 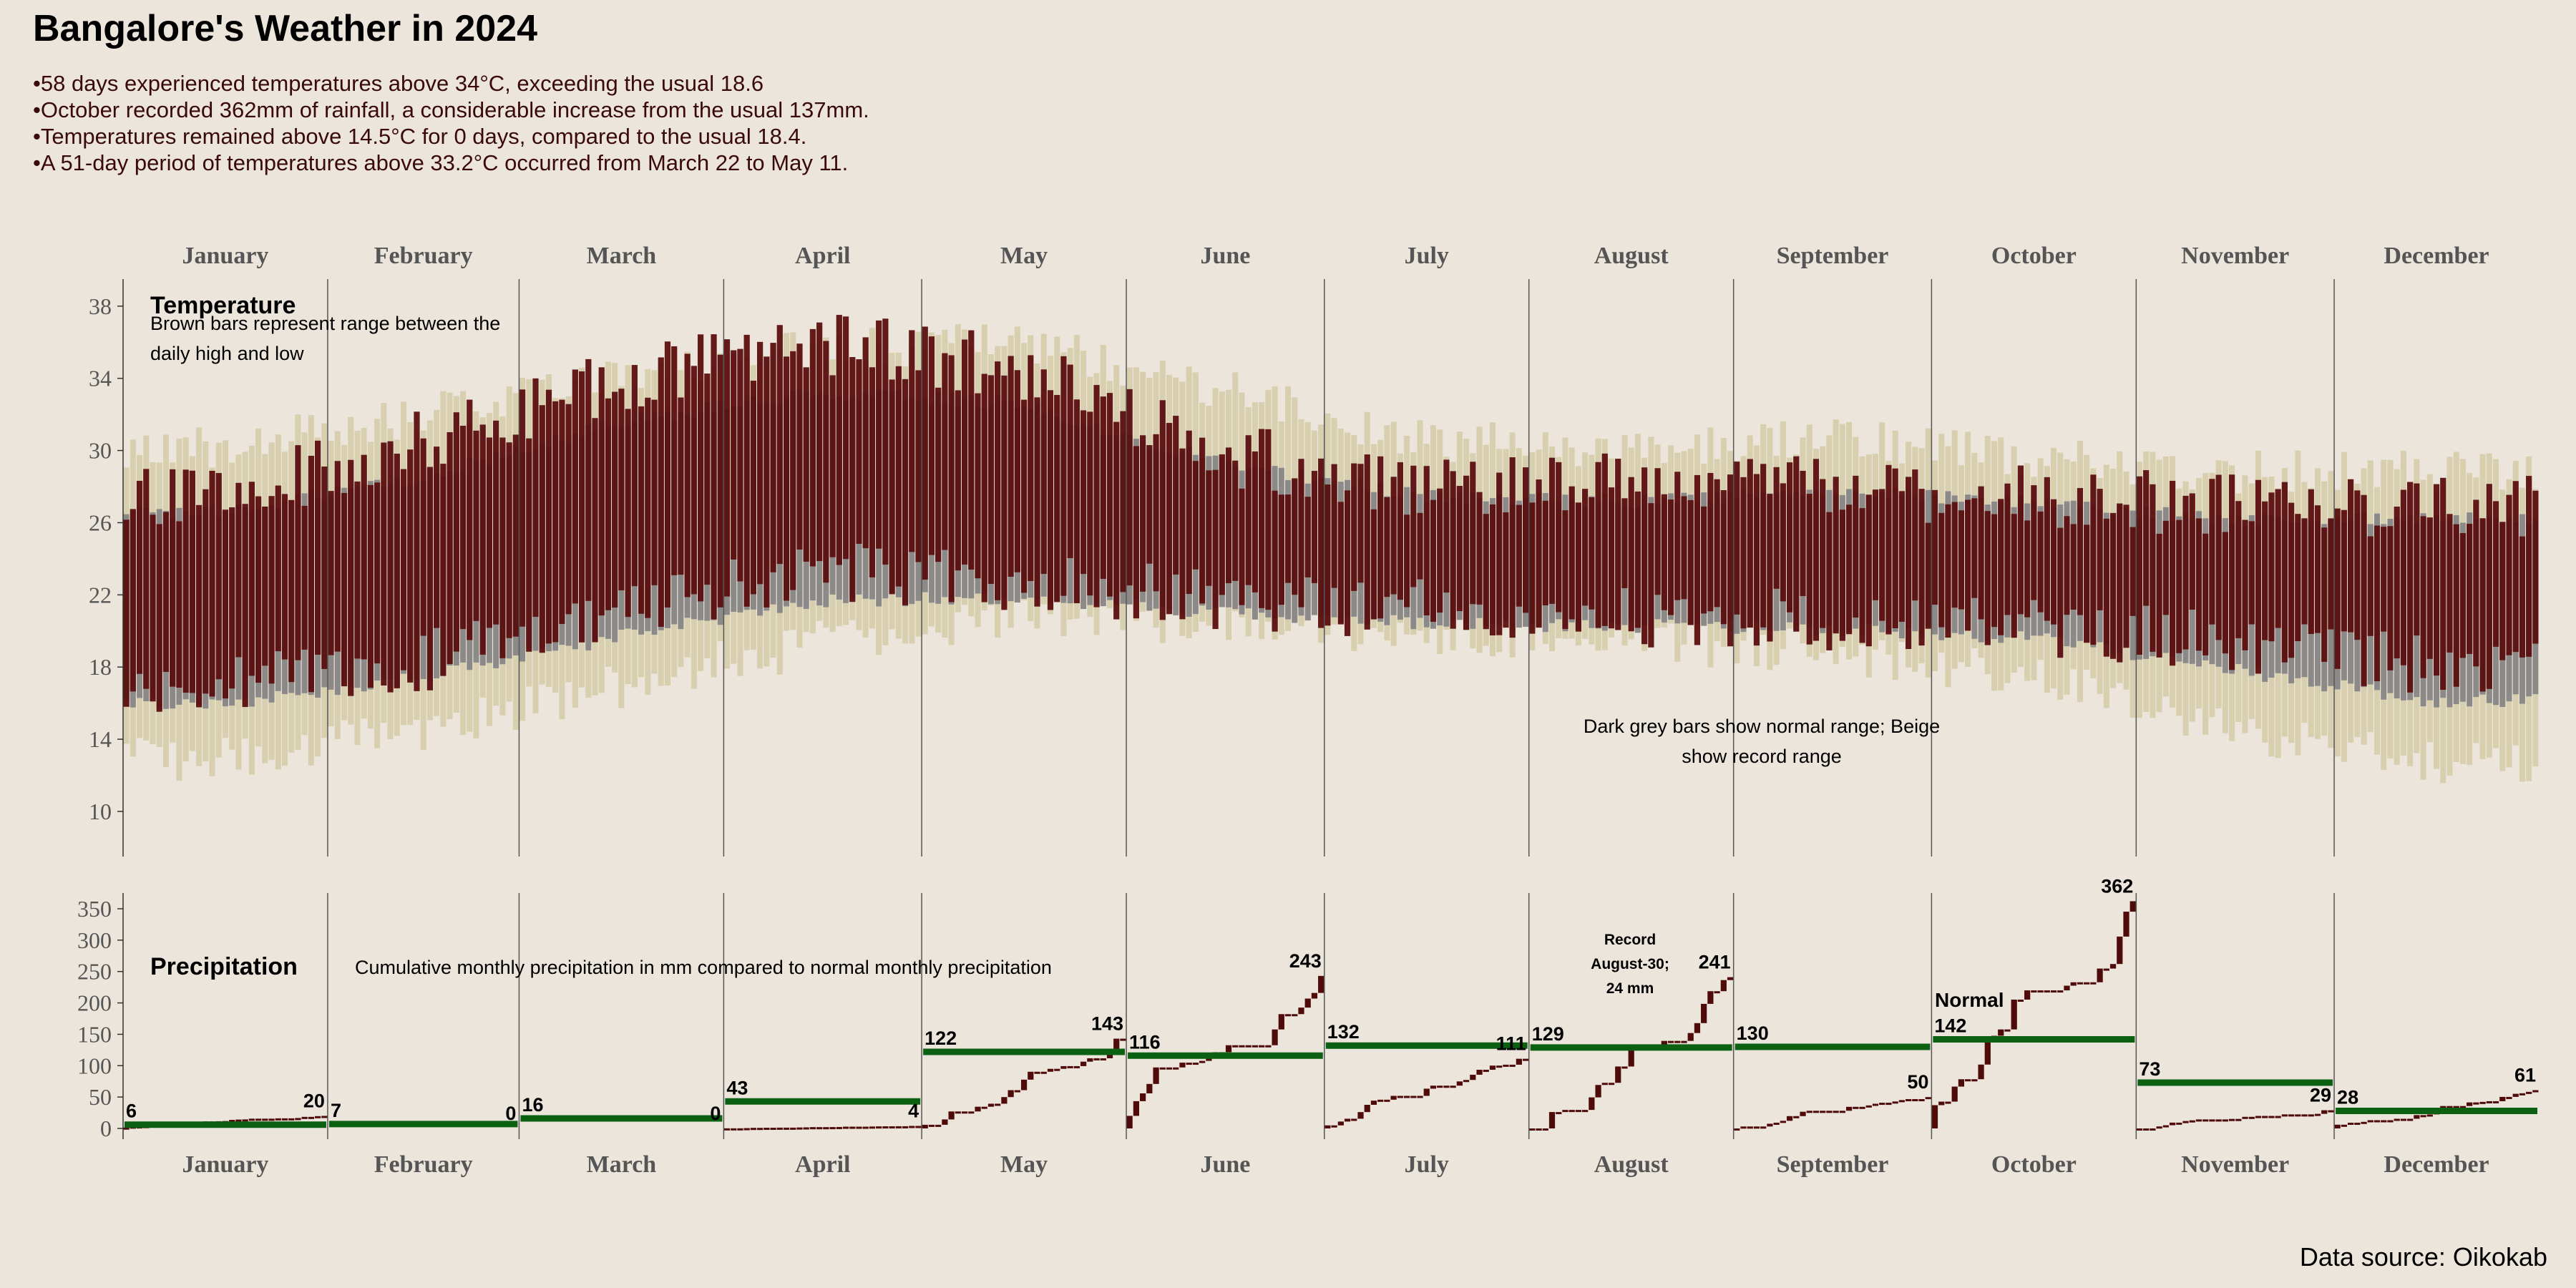 What do you see at coordinates (1427, 1164) in the screenshot?
I see `month-label-bottom: July` at bounding box center [1427, 1164].